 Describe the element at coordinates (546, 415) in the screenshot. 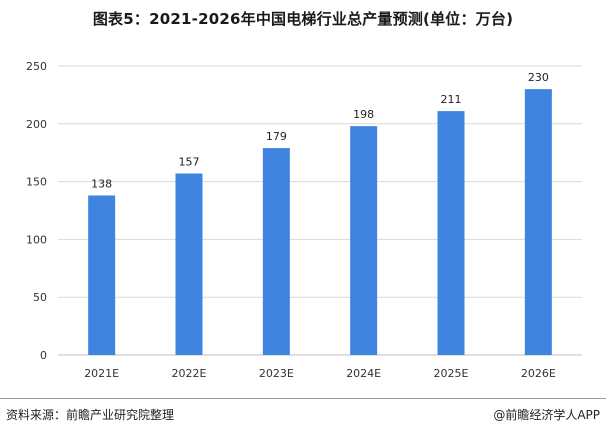

I see `brand-credit: @前瞻经济学人APP` at that location.